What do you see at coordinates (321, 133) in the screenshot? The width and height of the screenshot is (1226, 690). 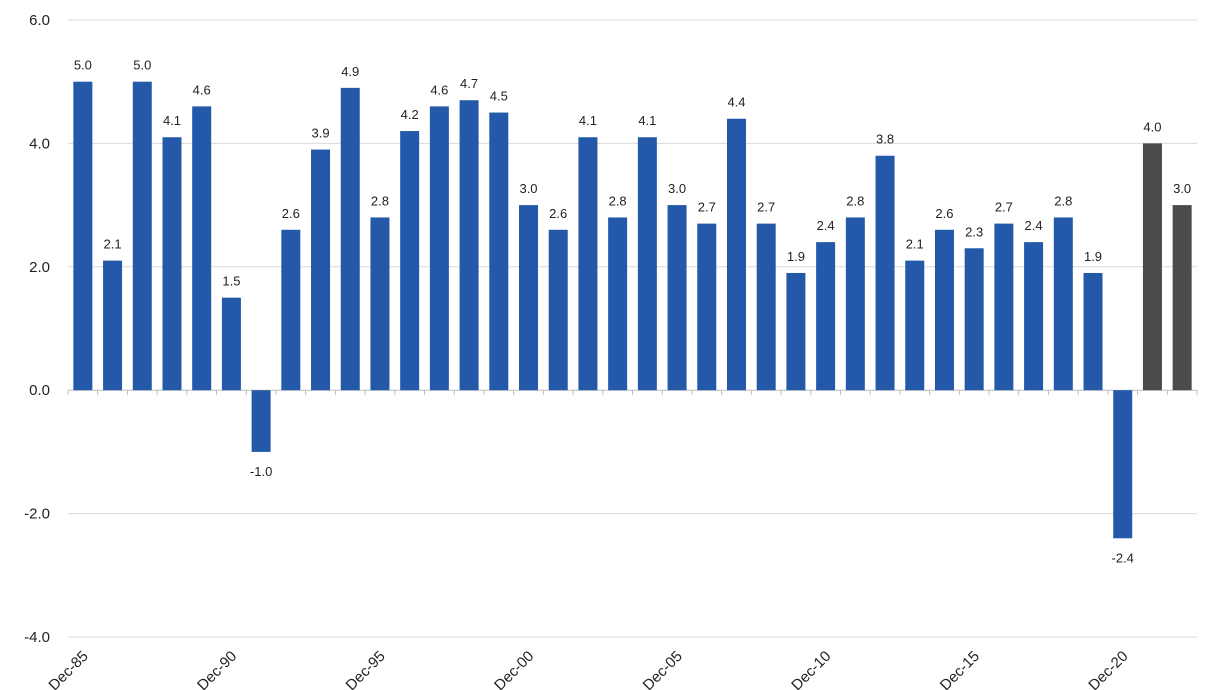 I see `data-label: 3.9` at bounding box center [321, 133].